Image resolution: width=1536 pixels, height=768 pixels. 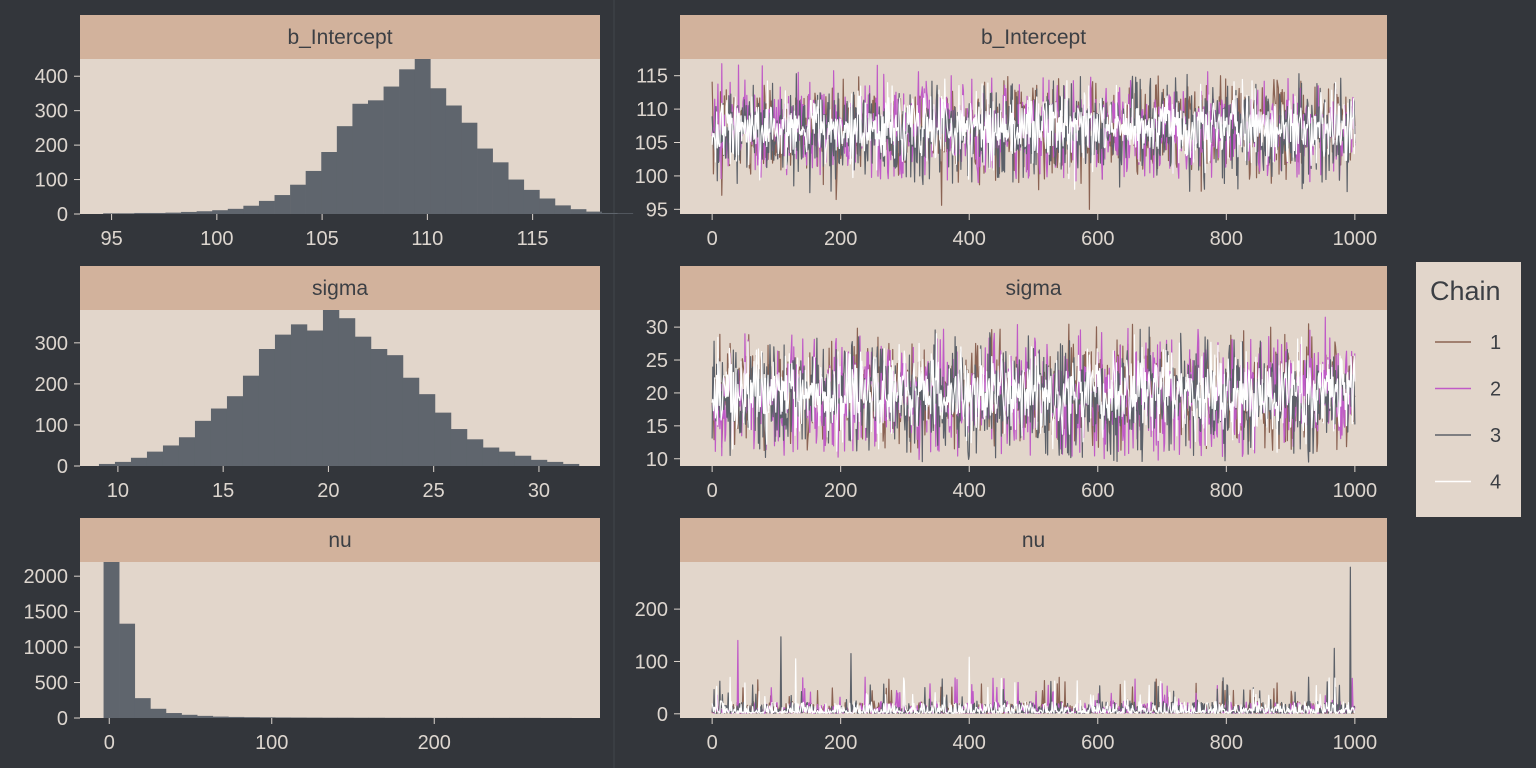 I want to click on legend-box, so click(x=1468, y=389).